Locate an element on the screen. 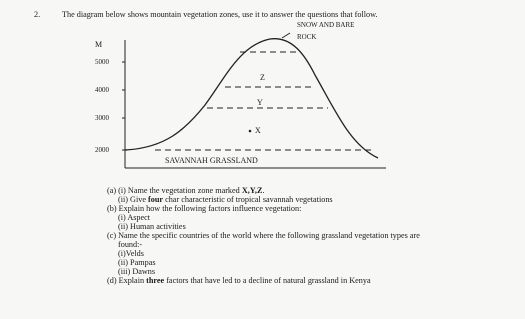 This screenshot has height=319, width=525. altitude-label: 5000 is located at coordinates (102, 62).